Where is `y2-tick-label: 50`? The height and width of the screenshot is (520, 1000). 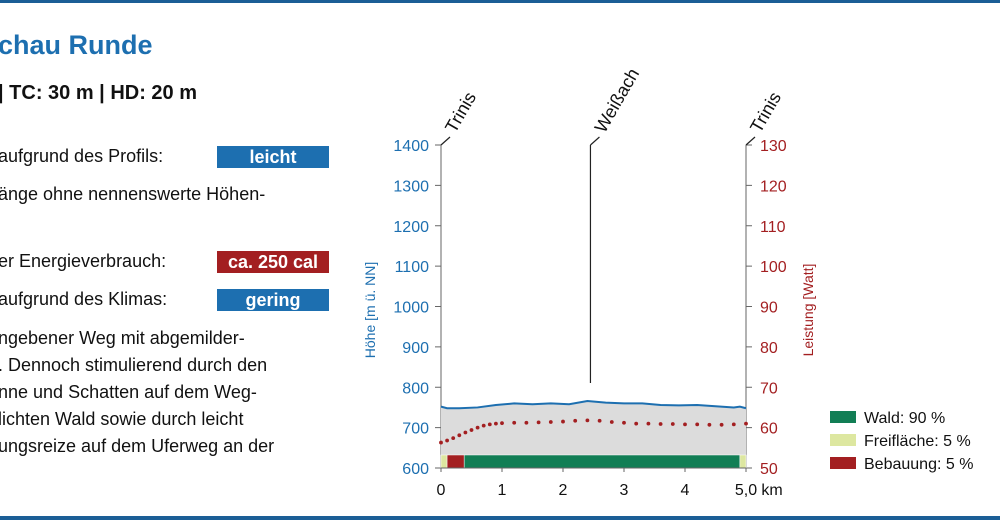 y2-tick-label: 50 is located at coordinates (769, 469).